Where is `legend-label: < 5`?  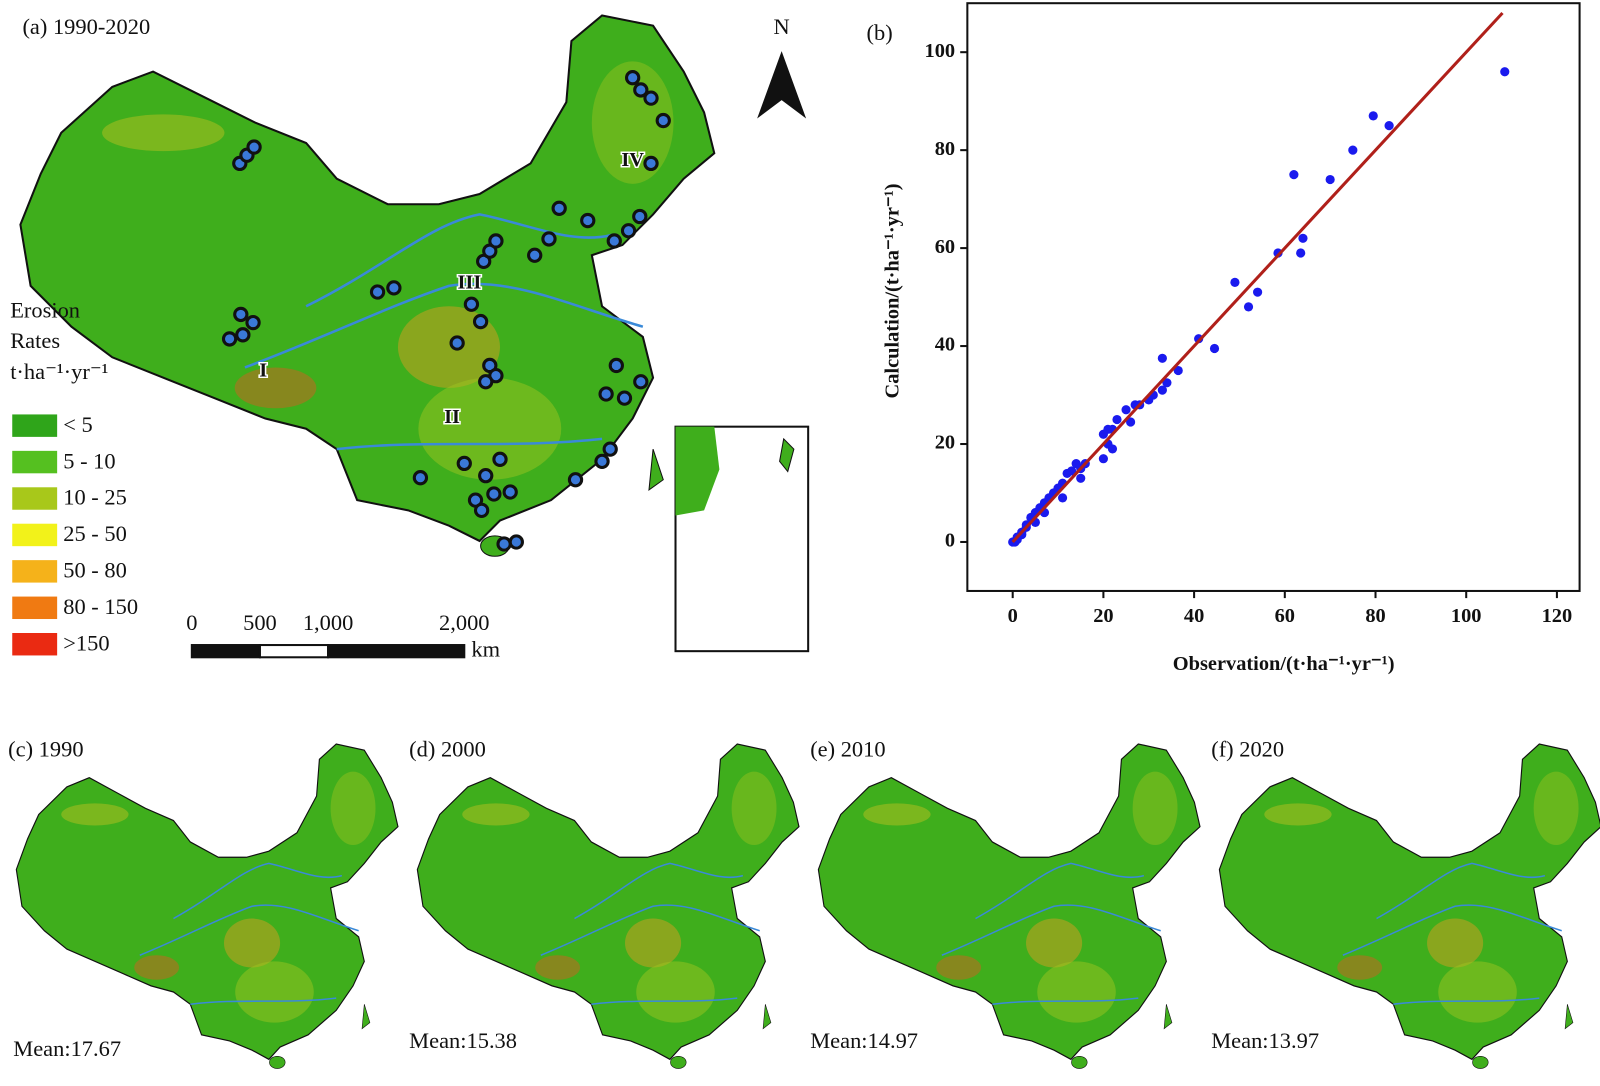 legend-label: < 5 is located at coordinates (77, 424).